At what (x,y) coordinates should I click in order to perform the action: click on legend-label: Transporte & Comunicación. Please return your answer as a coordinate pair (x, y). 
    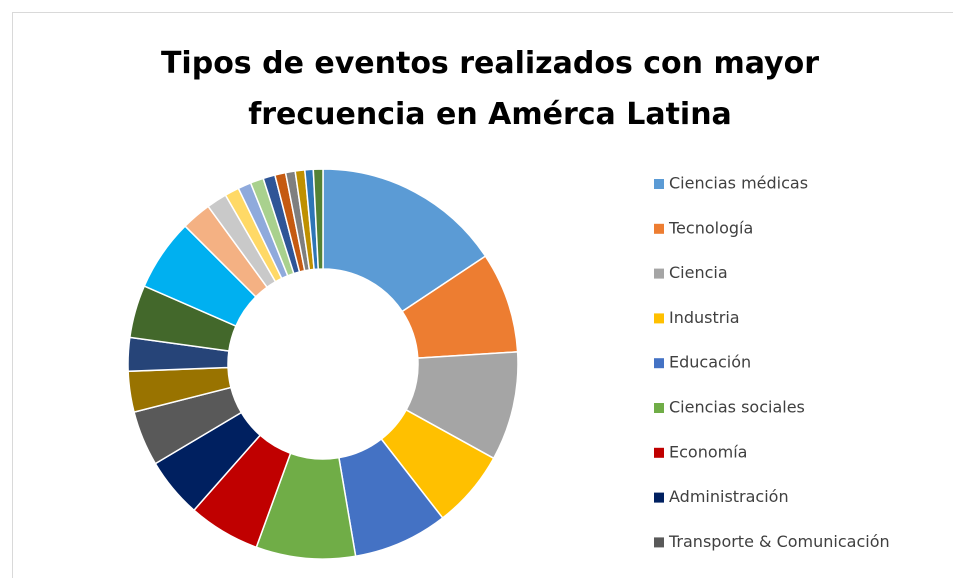
    Looking at the image, I should click on (779, 541).